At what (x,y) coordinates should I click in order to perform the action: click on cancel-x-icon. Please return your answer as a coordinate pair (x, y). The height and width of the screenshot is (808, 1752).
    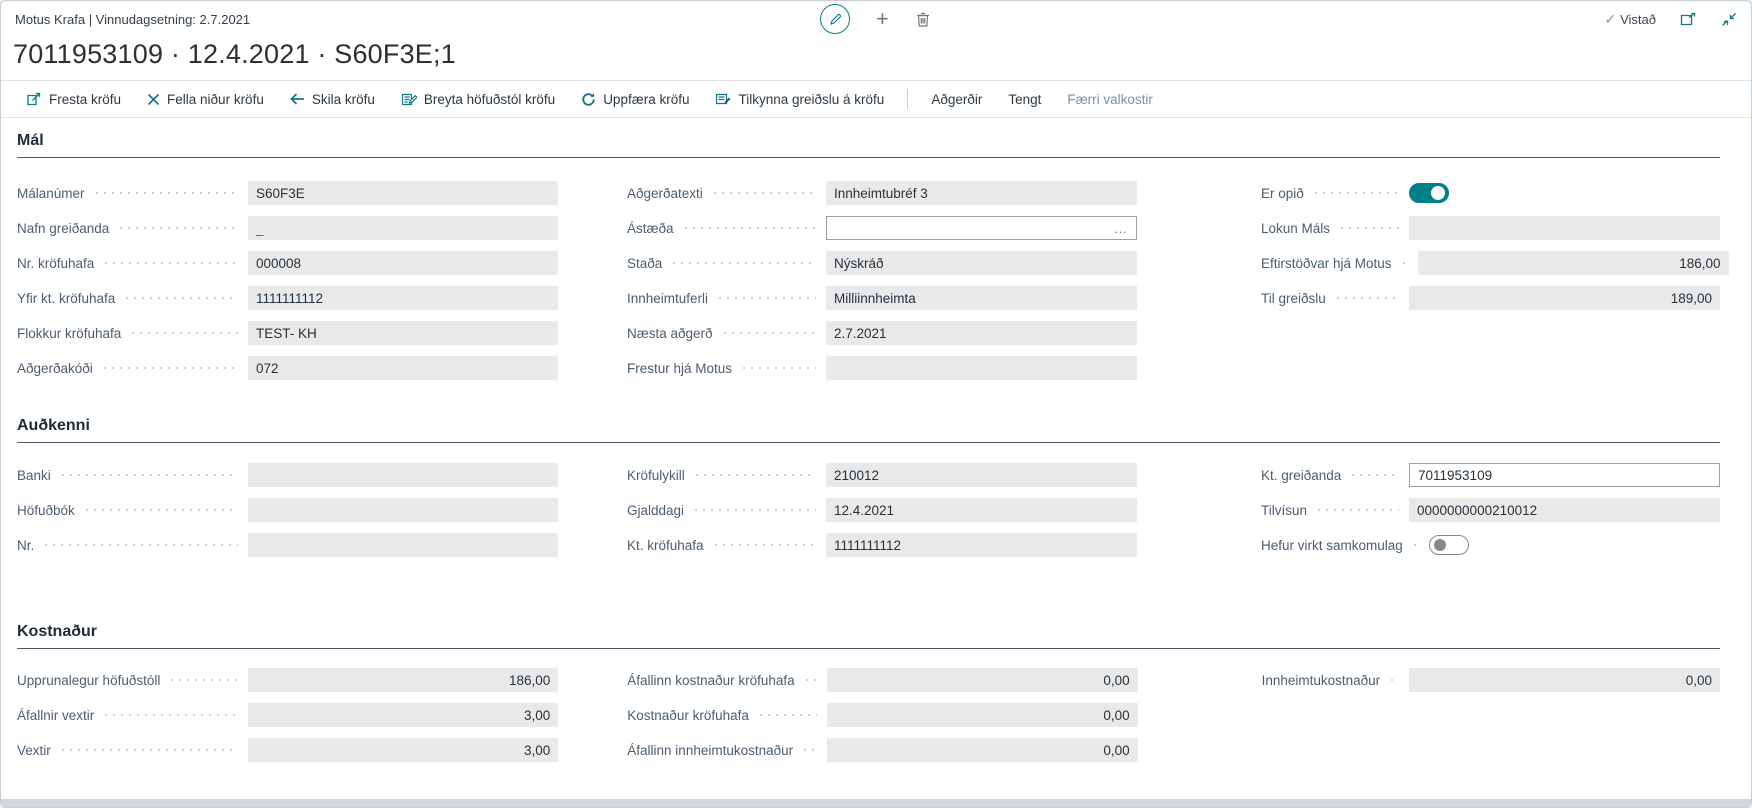
    Looking at the image, I should click on (153, 99).